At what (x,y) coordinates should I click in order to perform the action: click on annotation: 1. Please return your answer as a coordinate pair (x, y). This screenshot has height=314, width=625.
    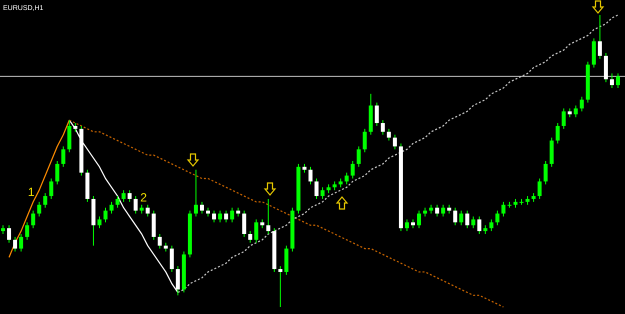
    Looking at the image, I should click on (31, 191).